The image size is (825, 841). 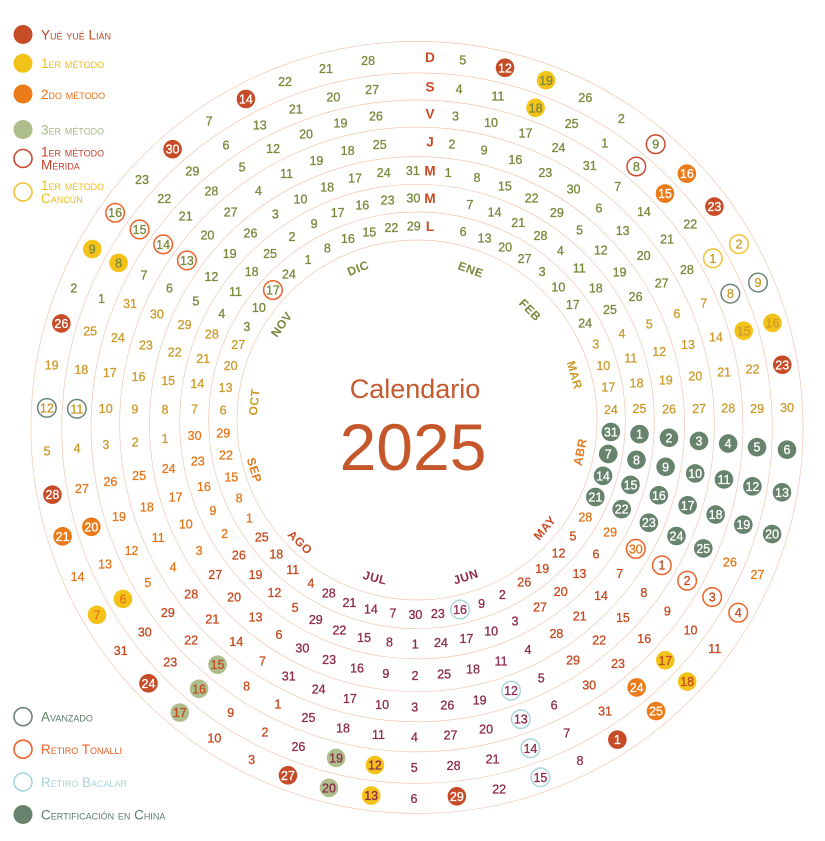 What do you see at coordinates (72, 63) in the screenshot?
I see `legend-label-m1: 1er método` at bounding box center [72, 63].